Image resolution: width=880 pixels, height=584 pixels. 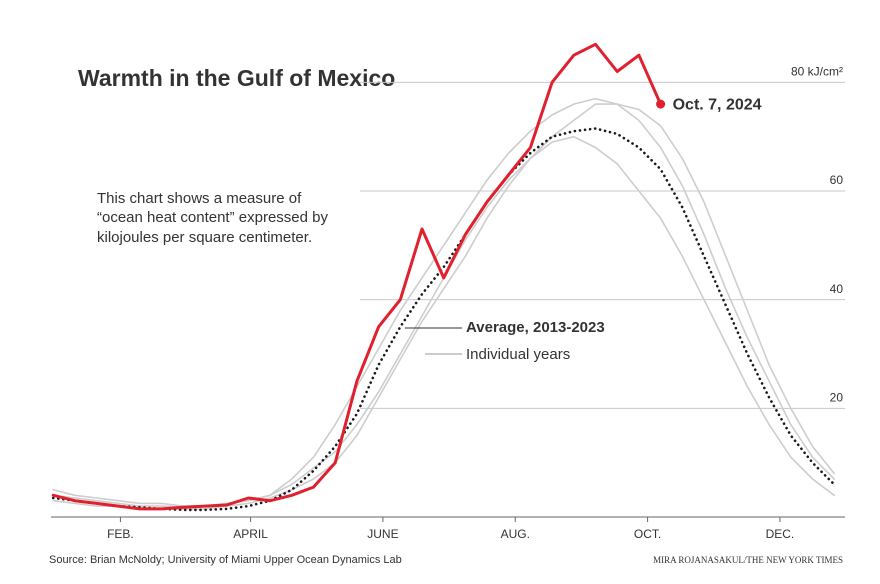 What do you see at coordinates (236, 78) in the screenshot?
I see `chart-title: Warmth in the Gulf of Mexico` at bounding box center [236, 78].